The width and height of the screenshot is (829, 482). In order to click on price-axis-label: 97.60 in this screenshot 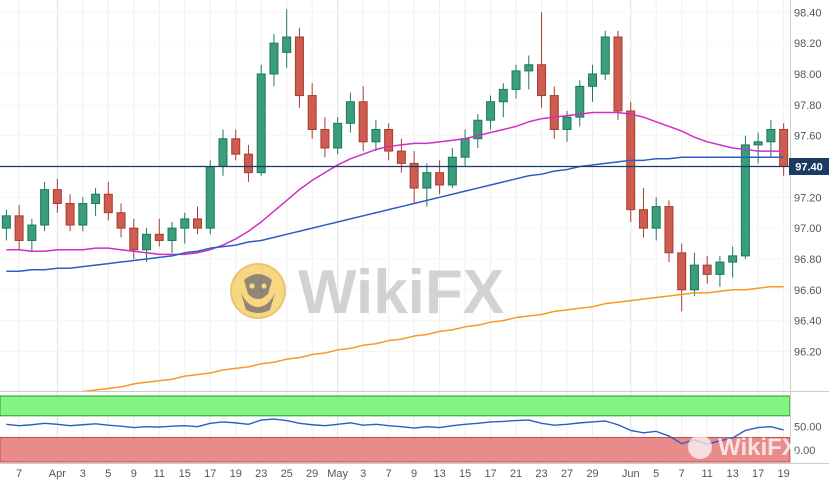, I will do `click(808, 137)`.